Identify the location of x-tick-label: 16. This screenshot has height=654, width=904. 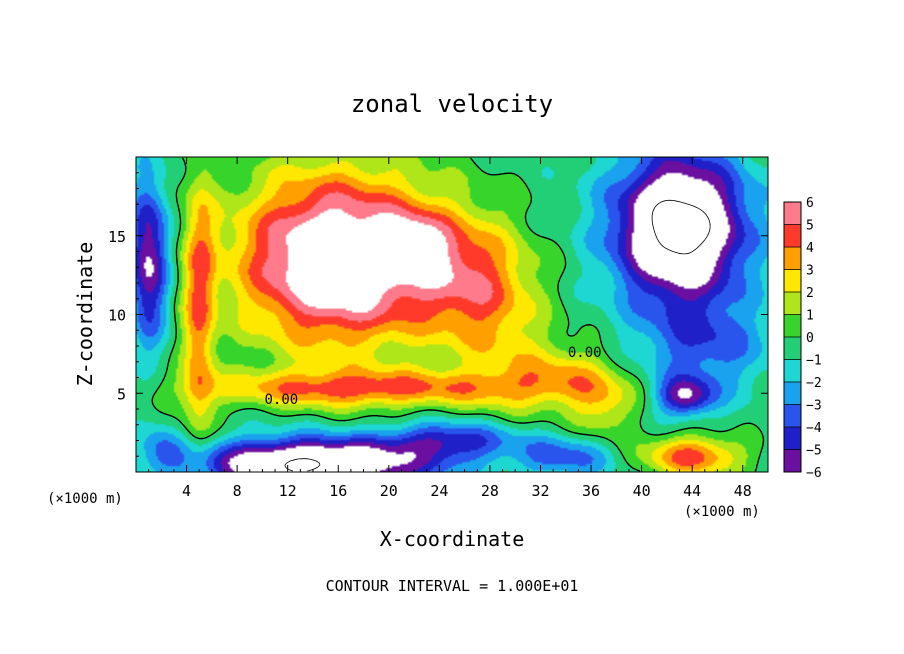
(338, 491).